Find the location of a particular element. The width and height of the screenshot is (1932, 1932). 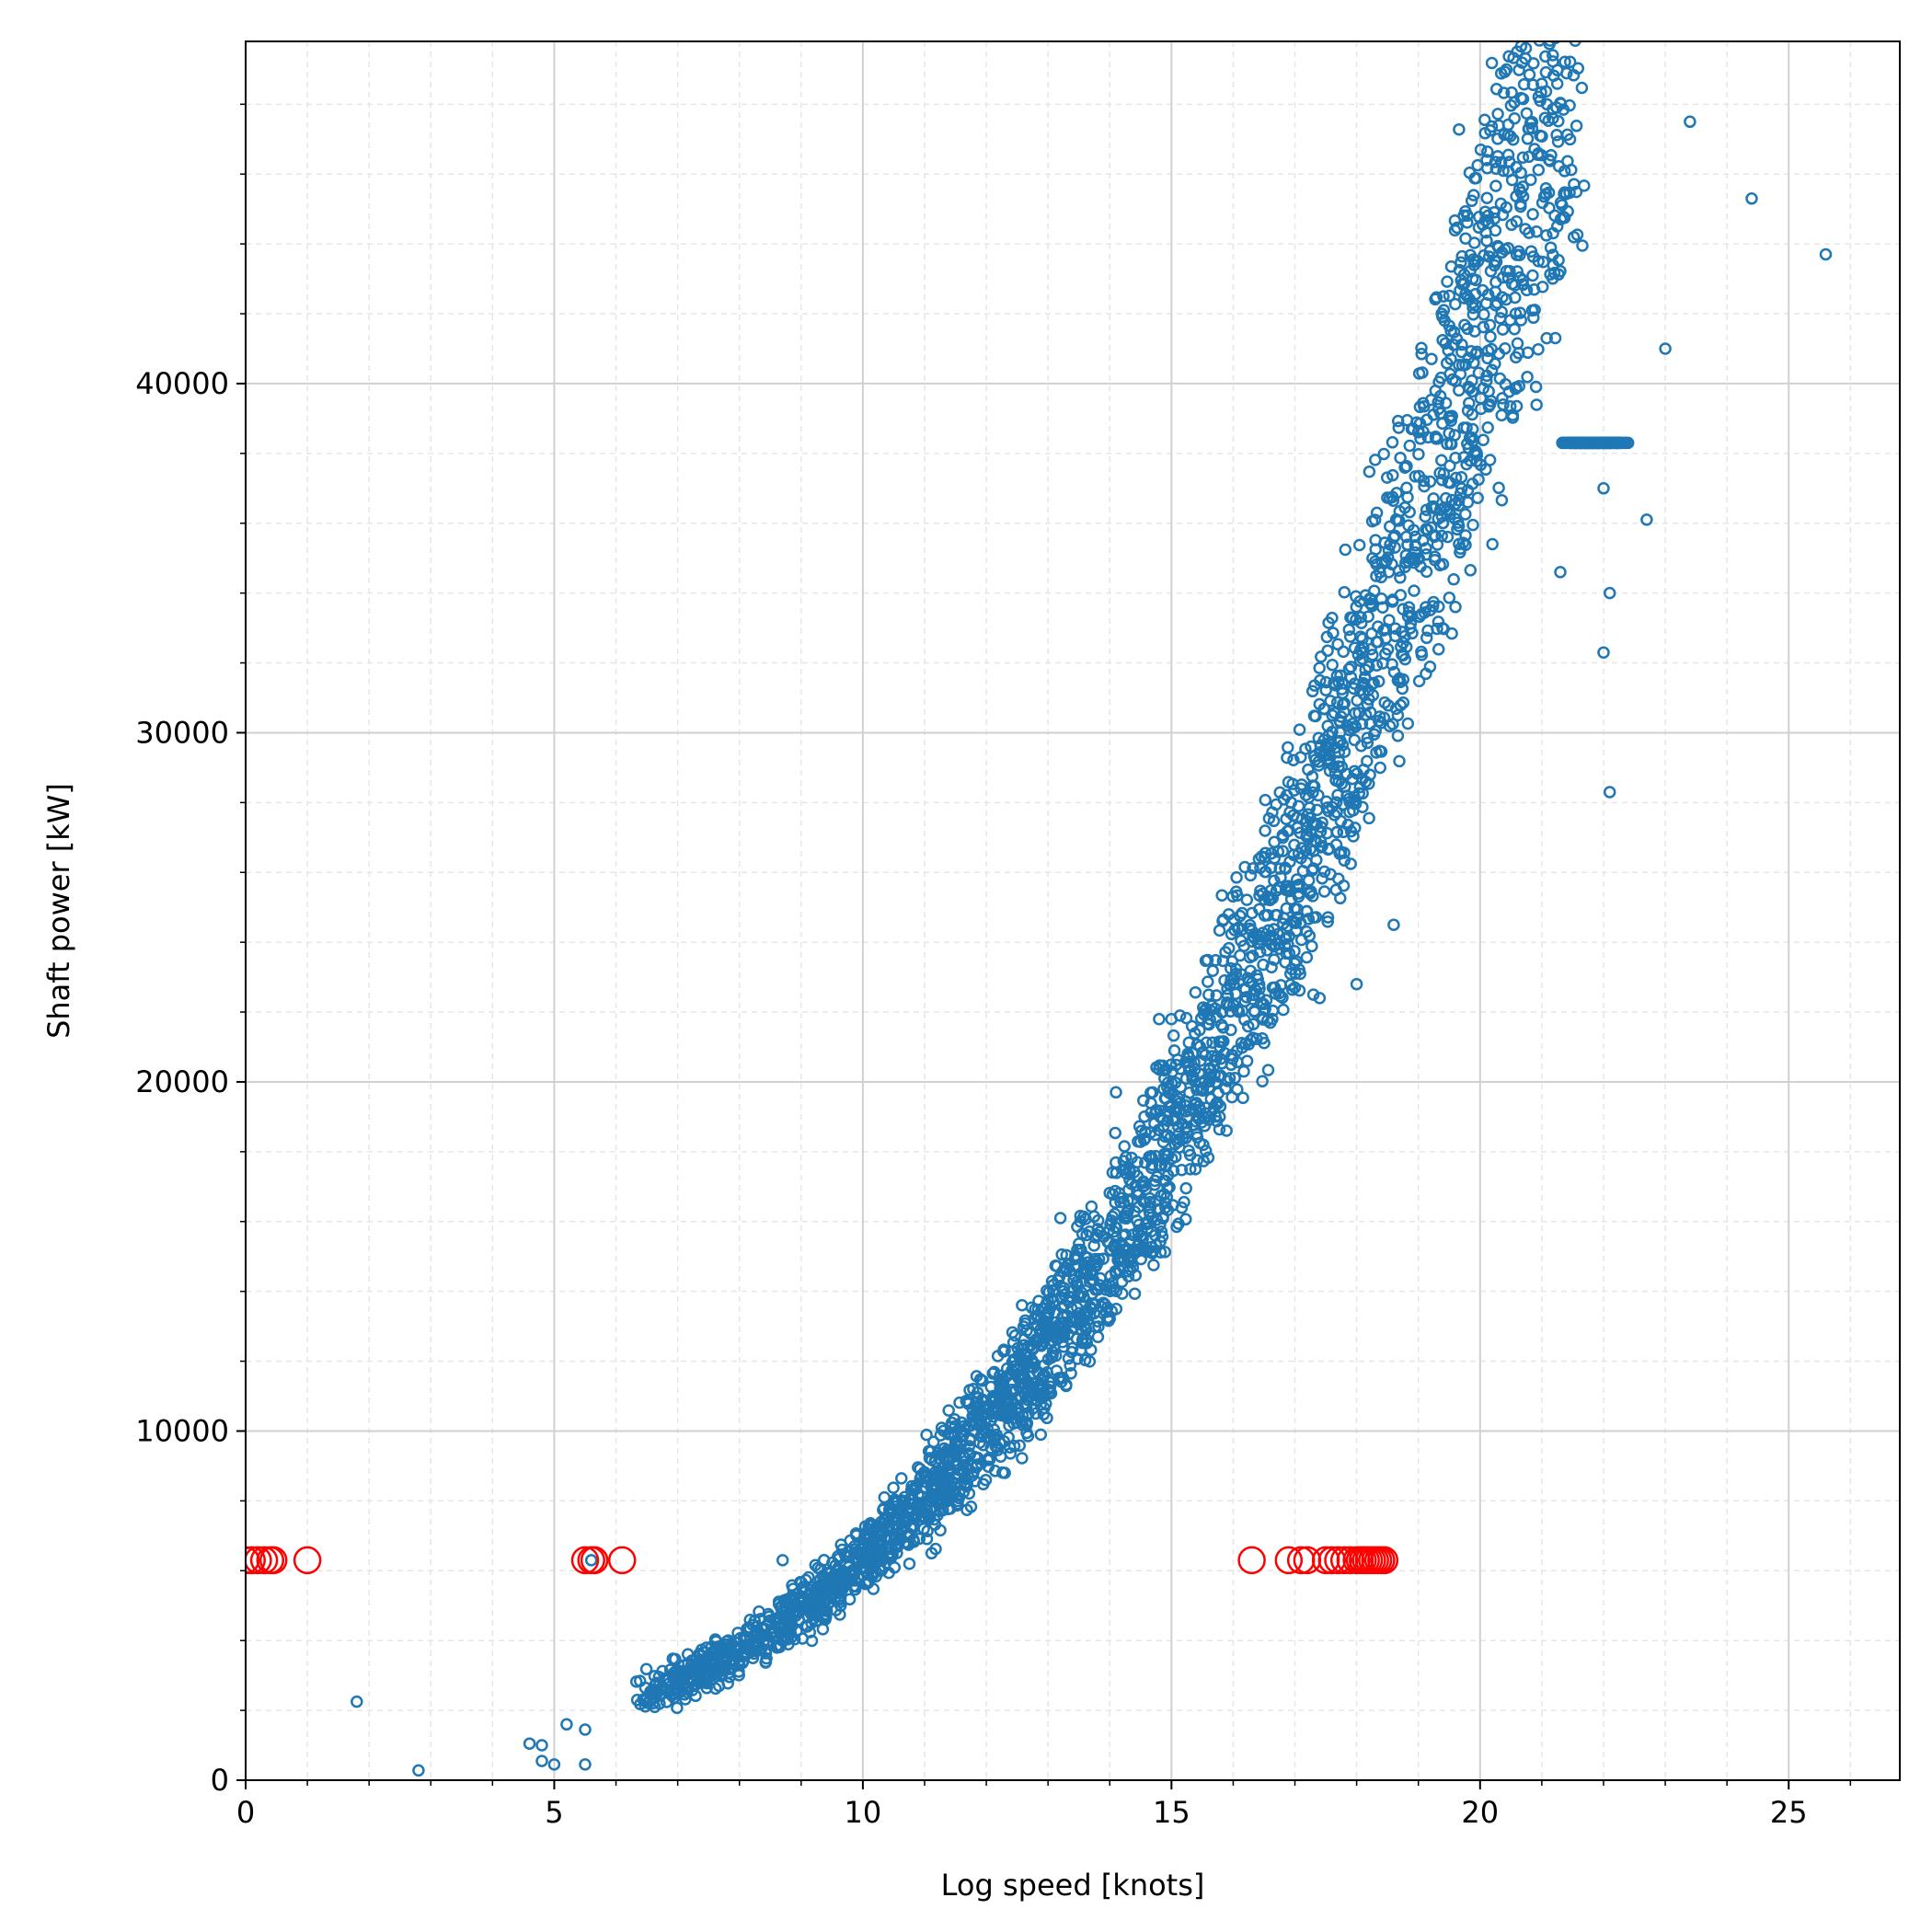

y-tick-label: 0 is located at coordinates (220, 1780).